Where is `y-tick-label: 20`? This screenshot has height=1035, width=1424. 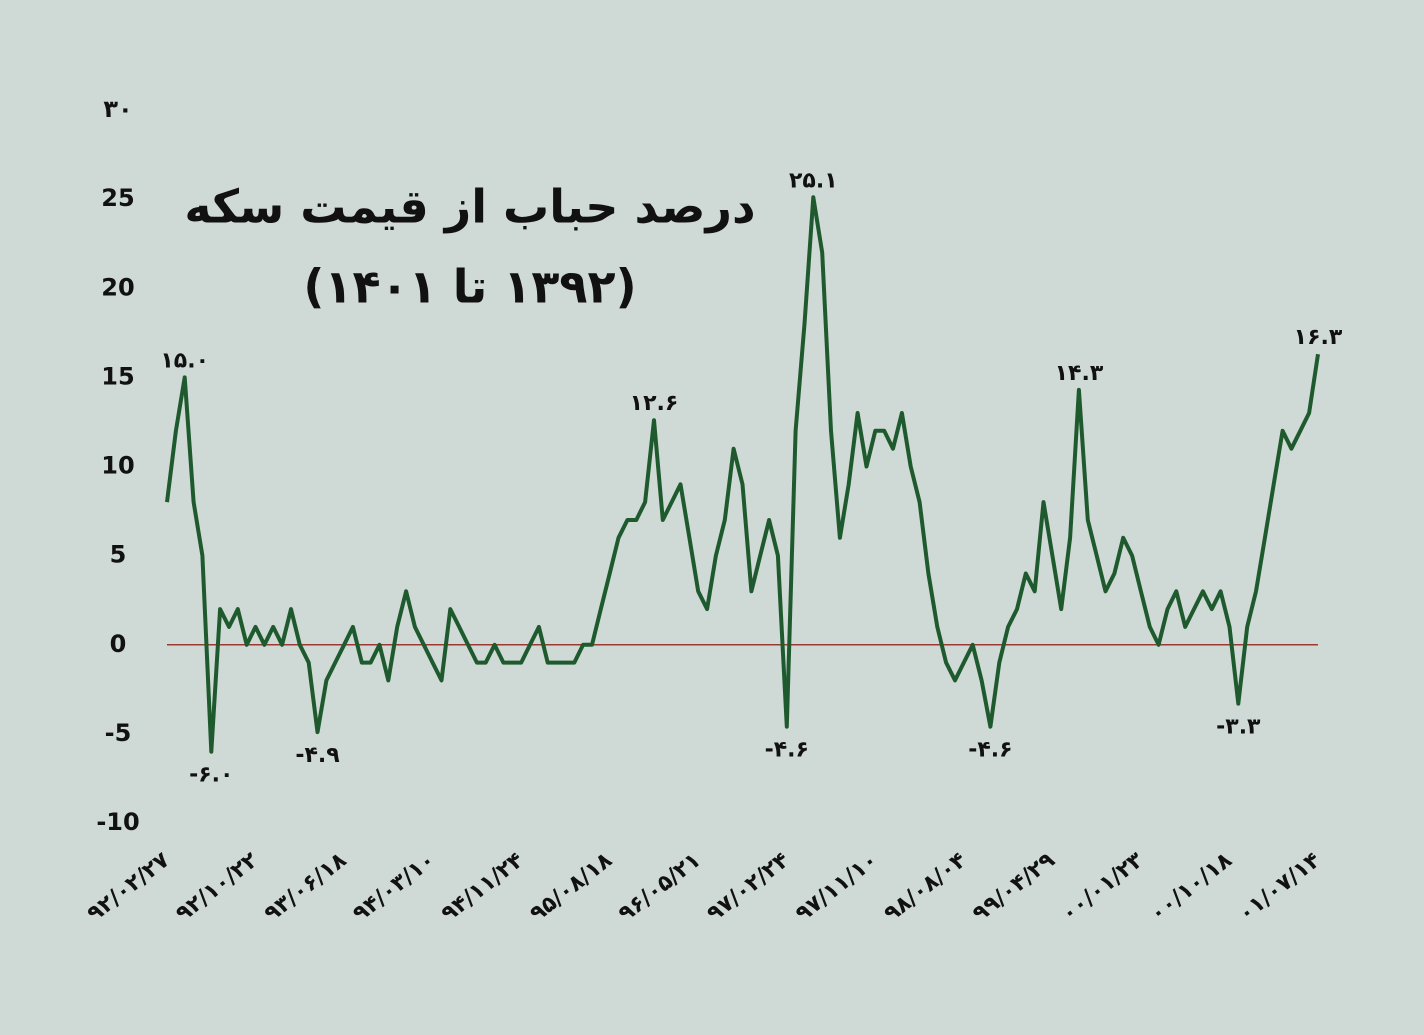
y-tick-label: 20 is located at coordinates (117, 287).